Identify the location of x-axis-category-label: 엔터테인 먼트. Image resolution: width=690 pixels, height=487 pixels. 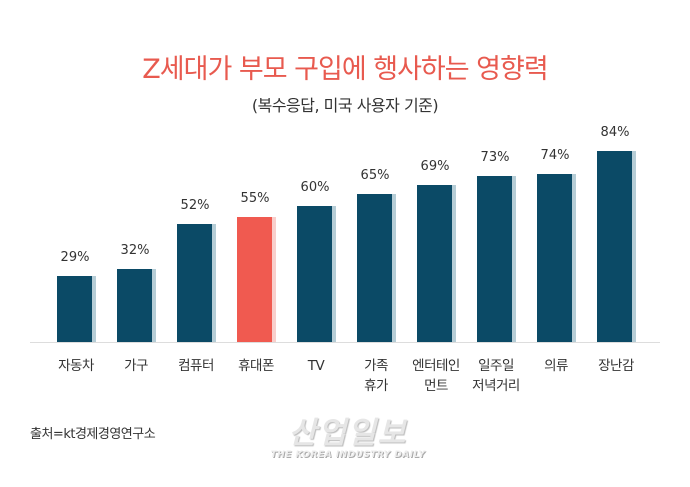
(436, 376).